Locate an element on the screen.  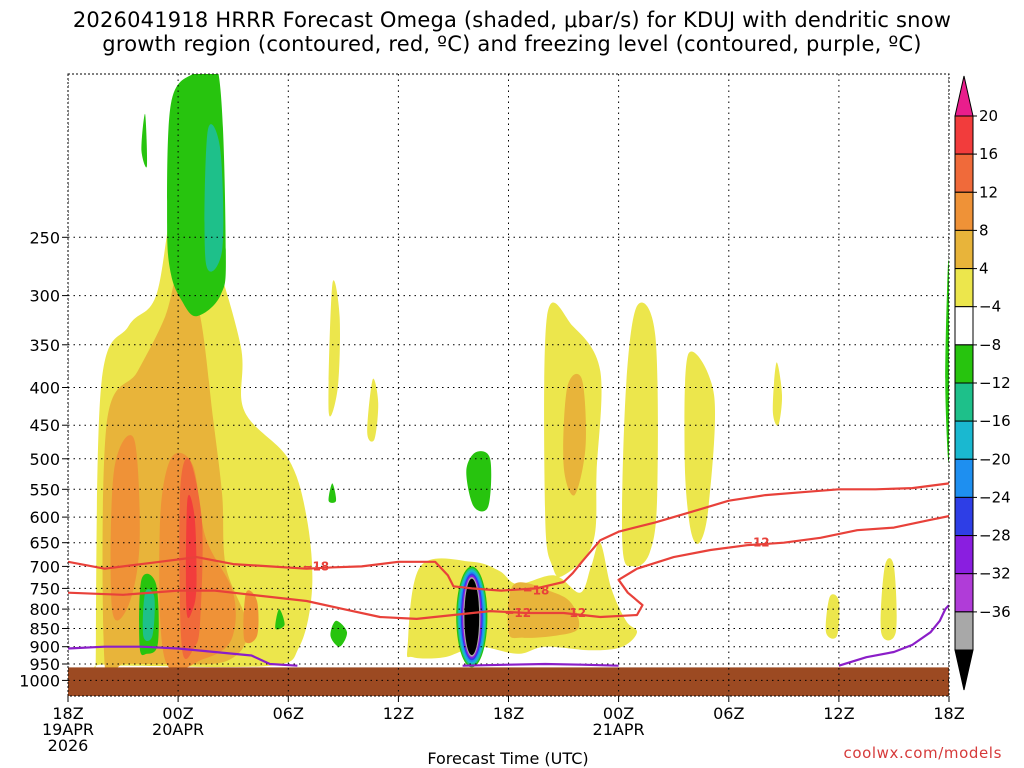
y-tick-label-450: 450 is located at coordinates (44, 425).